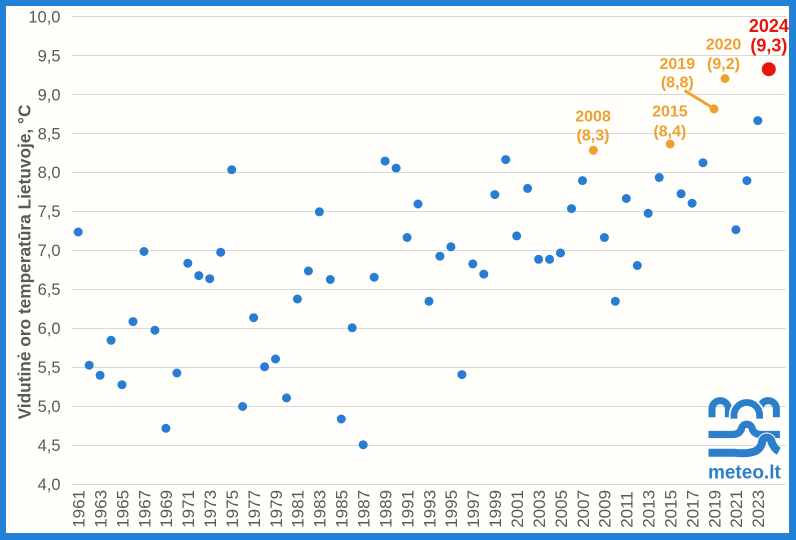 The width and height of the screenshot is (796, 540). What do you see at coordinates (44, 17) in the screenshot?
I see `svg-text: 10,0` at bounding box center [44, 17].